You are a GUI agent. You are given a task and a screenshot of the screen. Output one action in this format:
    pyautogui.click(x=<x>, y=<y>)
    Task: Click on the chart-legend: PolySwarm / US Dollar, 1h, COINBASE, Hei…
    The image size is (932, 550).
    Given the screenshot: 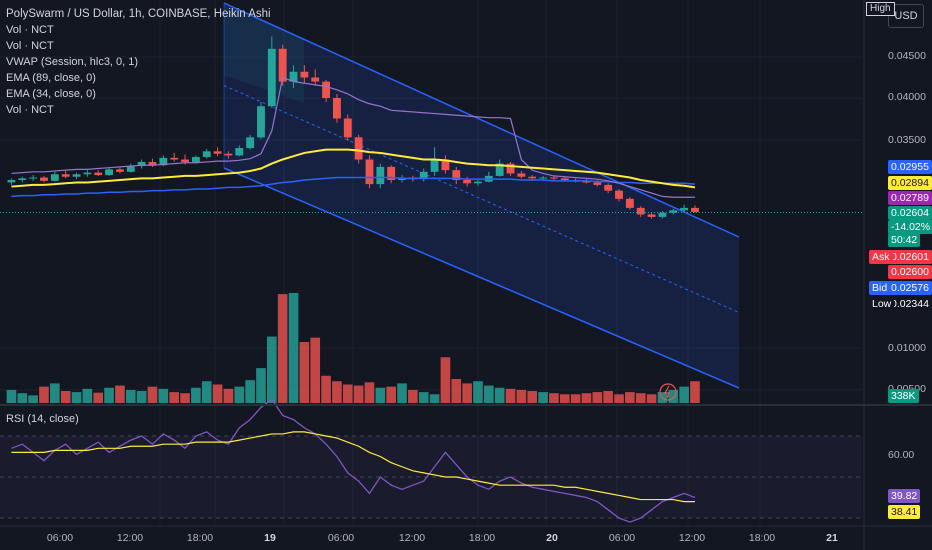 What is the action you would take?
    pyautogui.click(x=138, y=62)
    